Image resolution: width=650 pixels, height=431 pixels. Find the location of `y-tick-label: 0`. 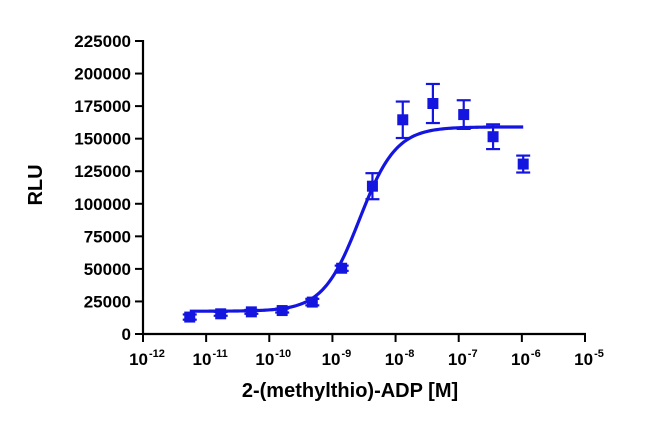

y-tick-label: 0 is located at coordinates (126, 334).